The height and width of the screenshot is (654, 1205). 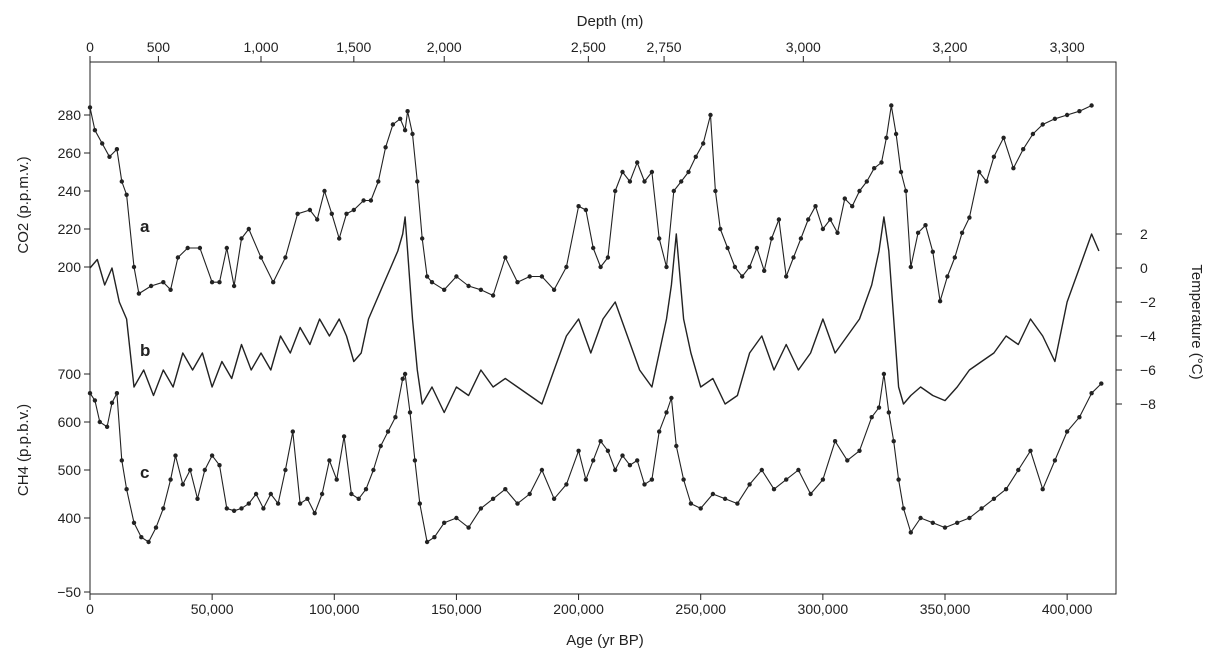 What do you see at coordinates (144, 472) in the screenshot?
I see `series-label-c: c` at bounding box center [144, 472].